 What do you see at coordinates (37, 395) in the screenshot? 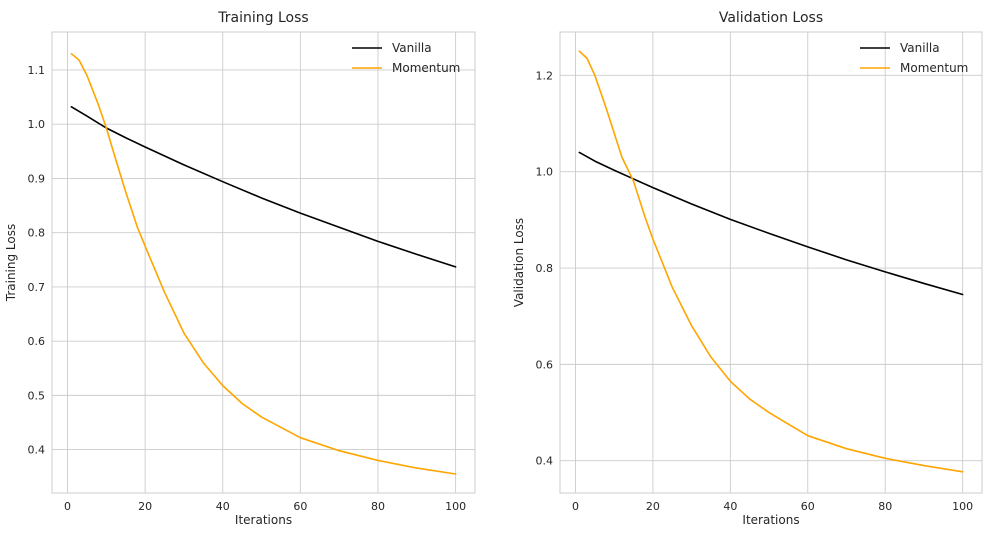
I see `y-tick-label: 0.5` at bounding box center [37, 395].